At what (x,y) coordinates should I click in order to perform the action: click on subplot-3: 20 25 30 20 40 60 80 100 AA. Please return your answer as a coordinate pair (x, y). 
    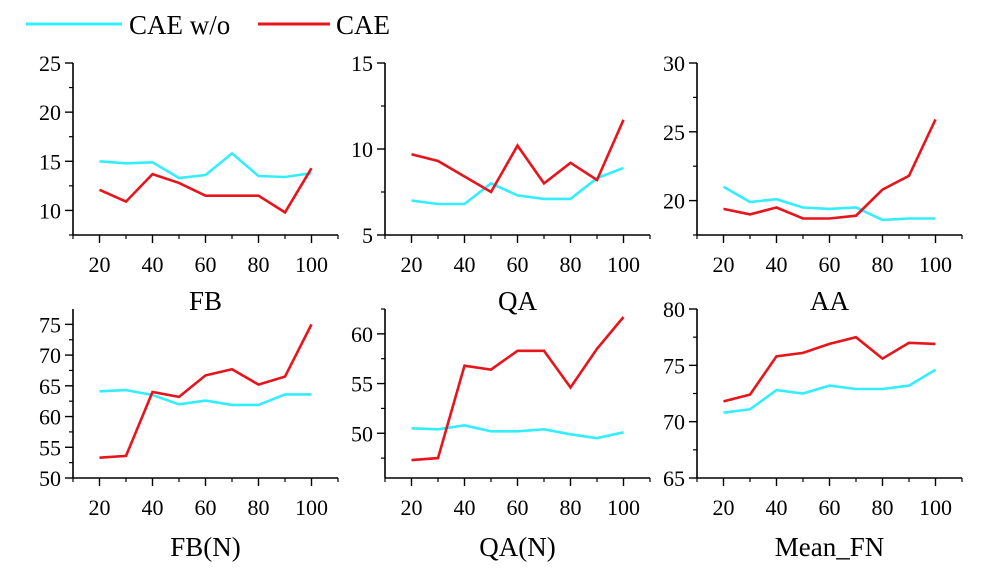
    Looking at the image, I should click on (813, 183).